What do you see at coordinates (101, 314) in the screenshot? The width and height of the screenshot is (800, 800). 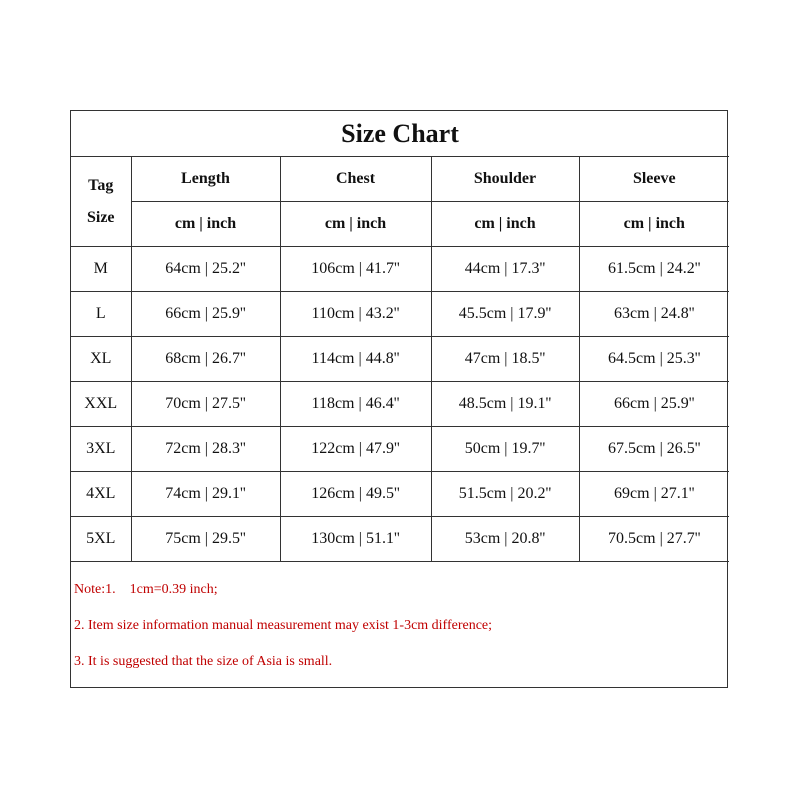 I see `size-cell: L` at bounding box center [101, 314].